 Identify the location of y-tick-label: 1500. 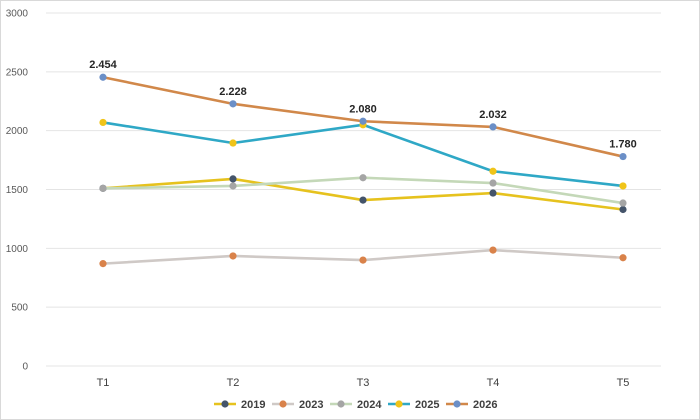
(17, 190).